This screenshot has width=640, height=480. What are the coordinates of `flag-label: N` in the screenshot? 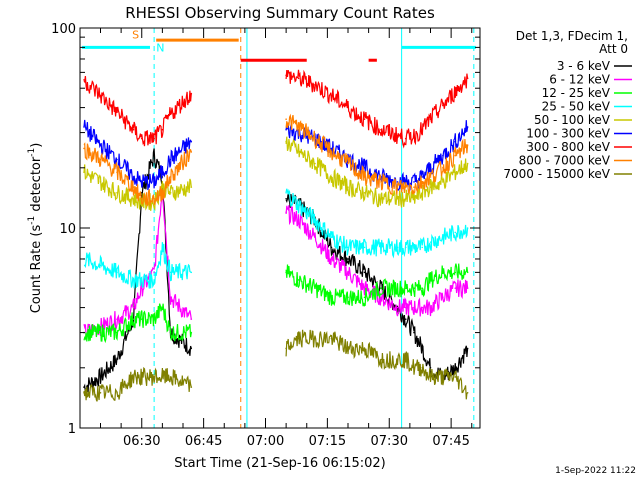 It's located at (160, 47).